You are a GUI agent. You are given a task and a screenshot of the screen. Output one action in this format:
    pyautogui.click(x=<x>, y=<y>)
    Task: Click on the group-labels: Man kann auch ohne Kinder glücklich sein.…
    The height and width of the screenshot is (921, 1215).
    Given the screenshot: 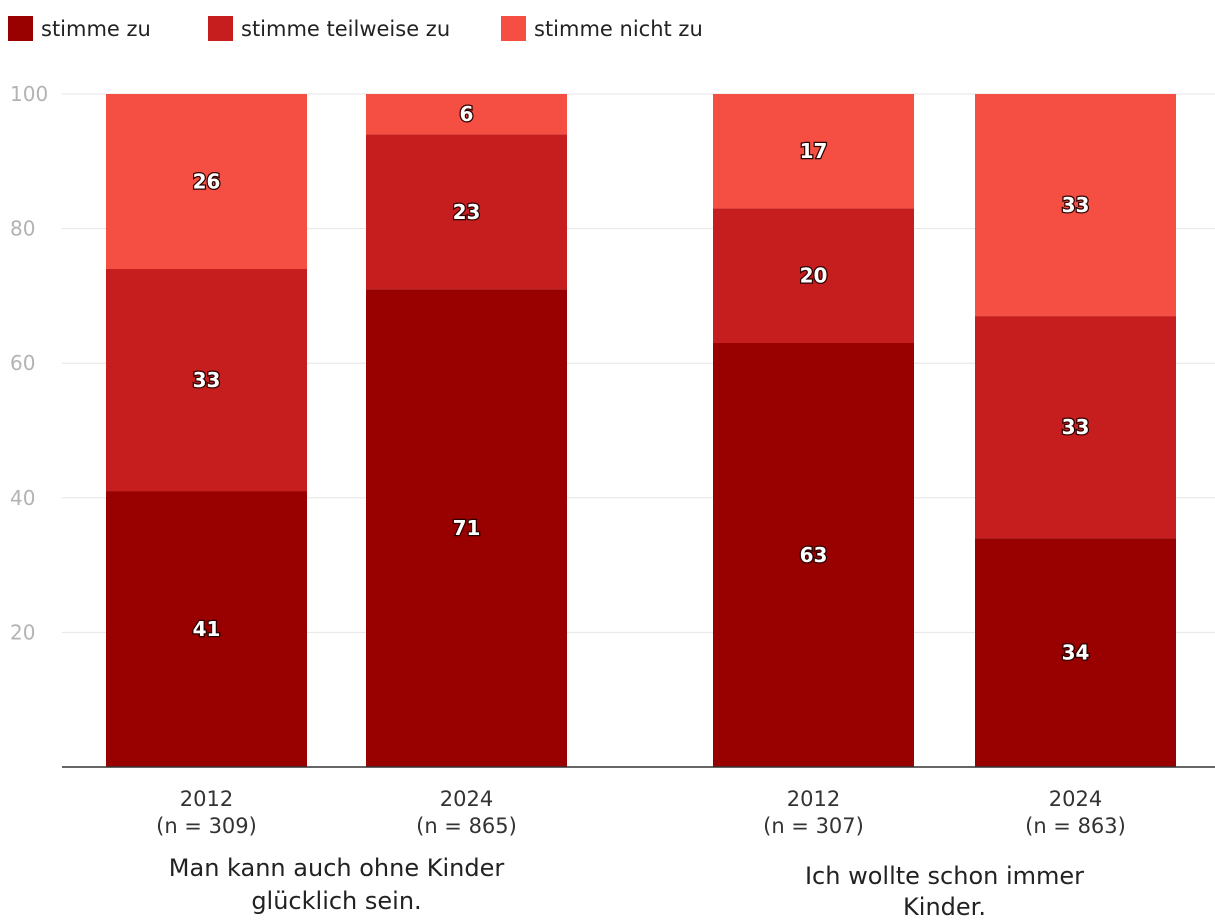 What is the action you would take?
    pyautogui.click(x=626, y=887)
    